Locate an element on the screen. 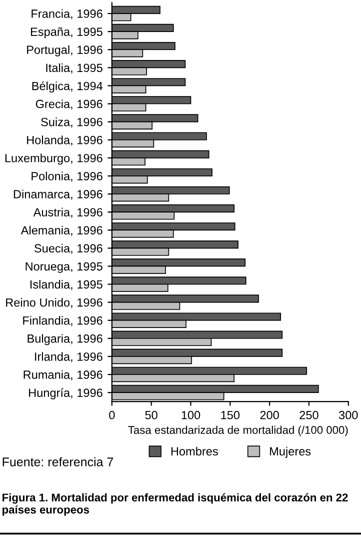 This screenshot has width=361, height=539. legend-label: Hombres is located at coordinates (194, 451).